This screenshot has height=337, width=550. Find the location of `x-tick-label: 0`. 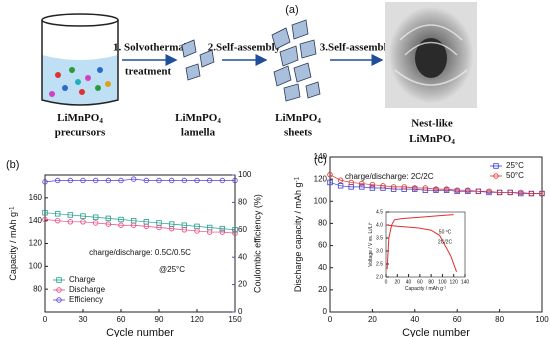

x-tick-label: 0 is located at coordinates (386, 282).